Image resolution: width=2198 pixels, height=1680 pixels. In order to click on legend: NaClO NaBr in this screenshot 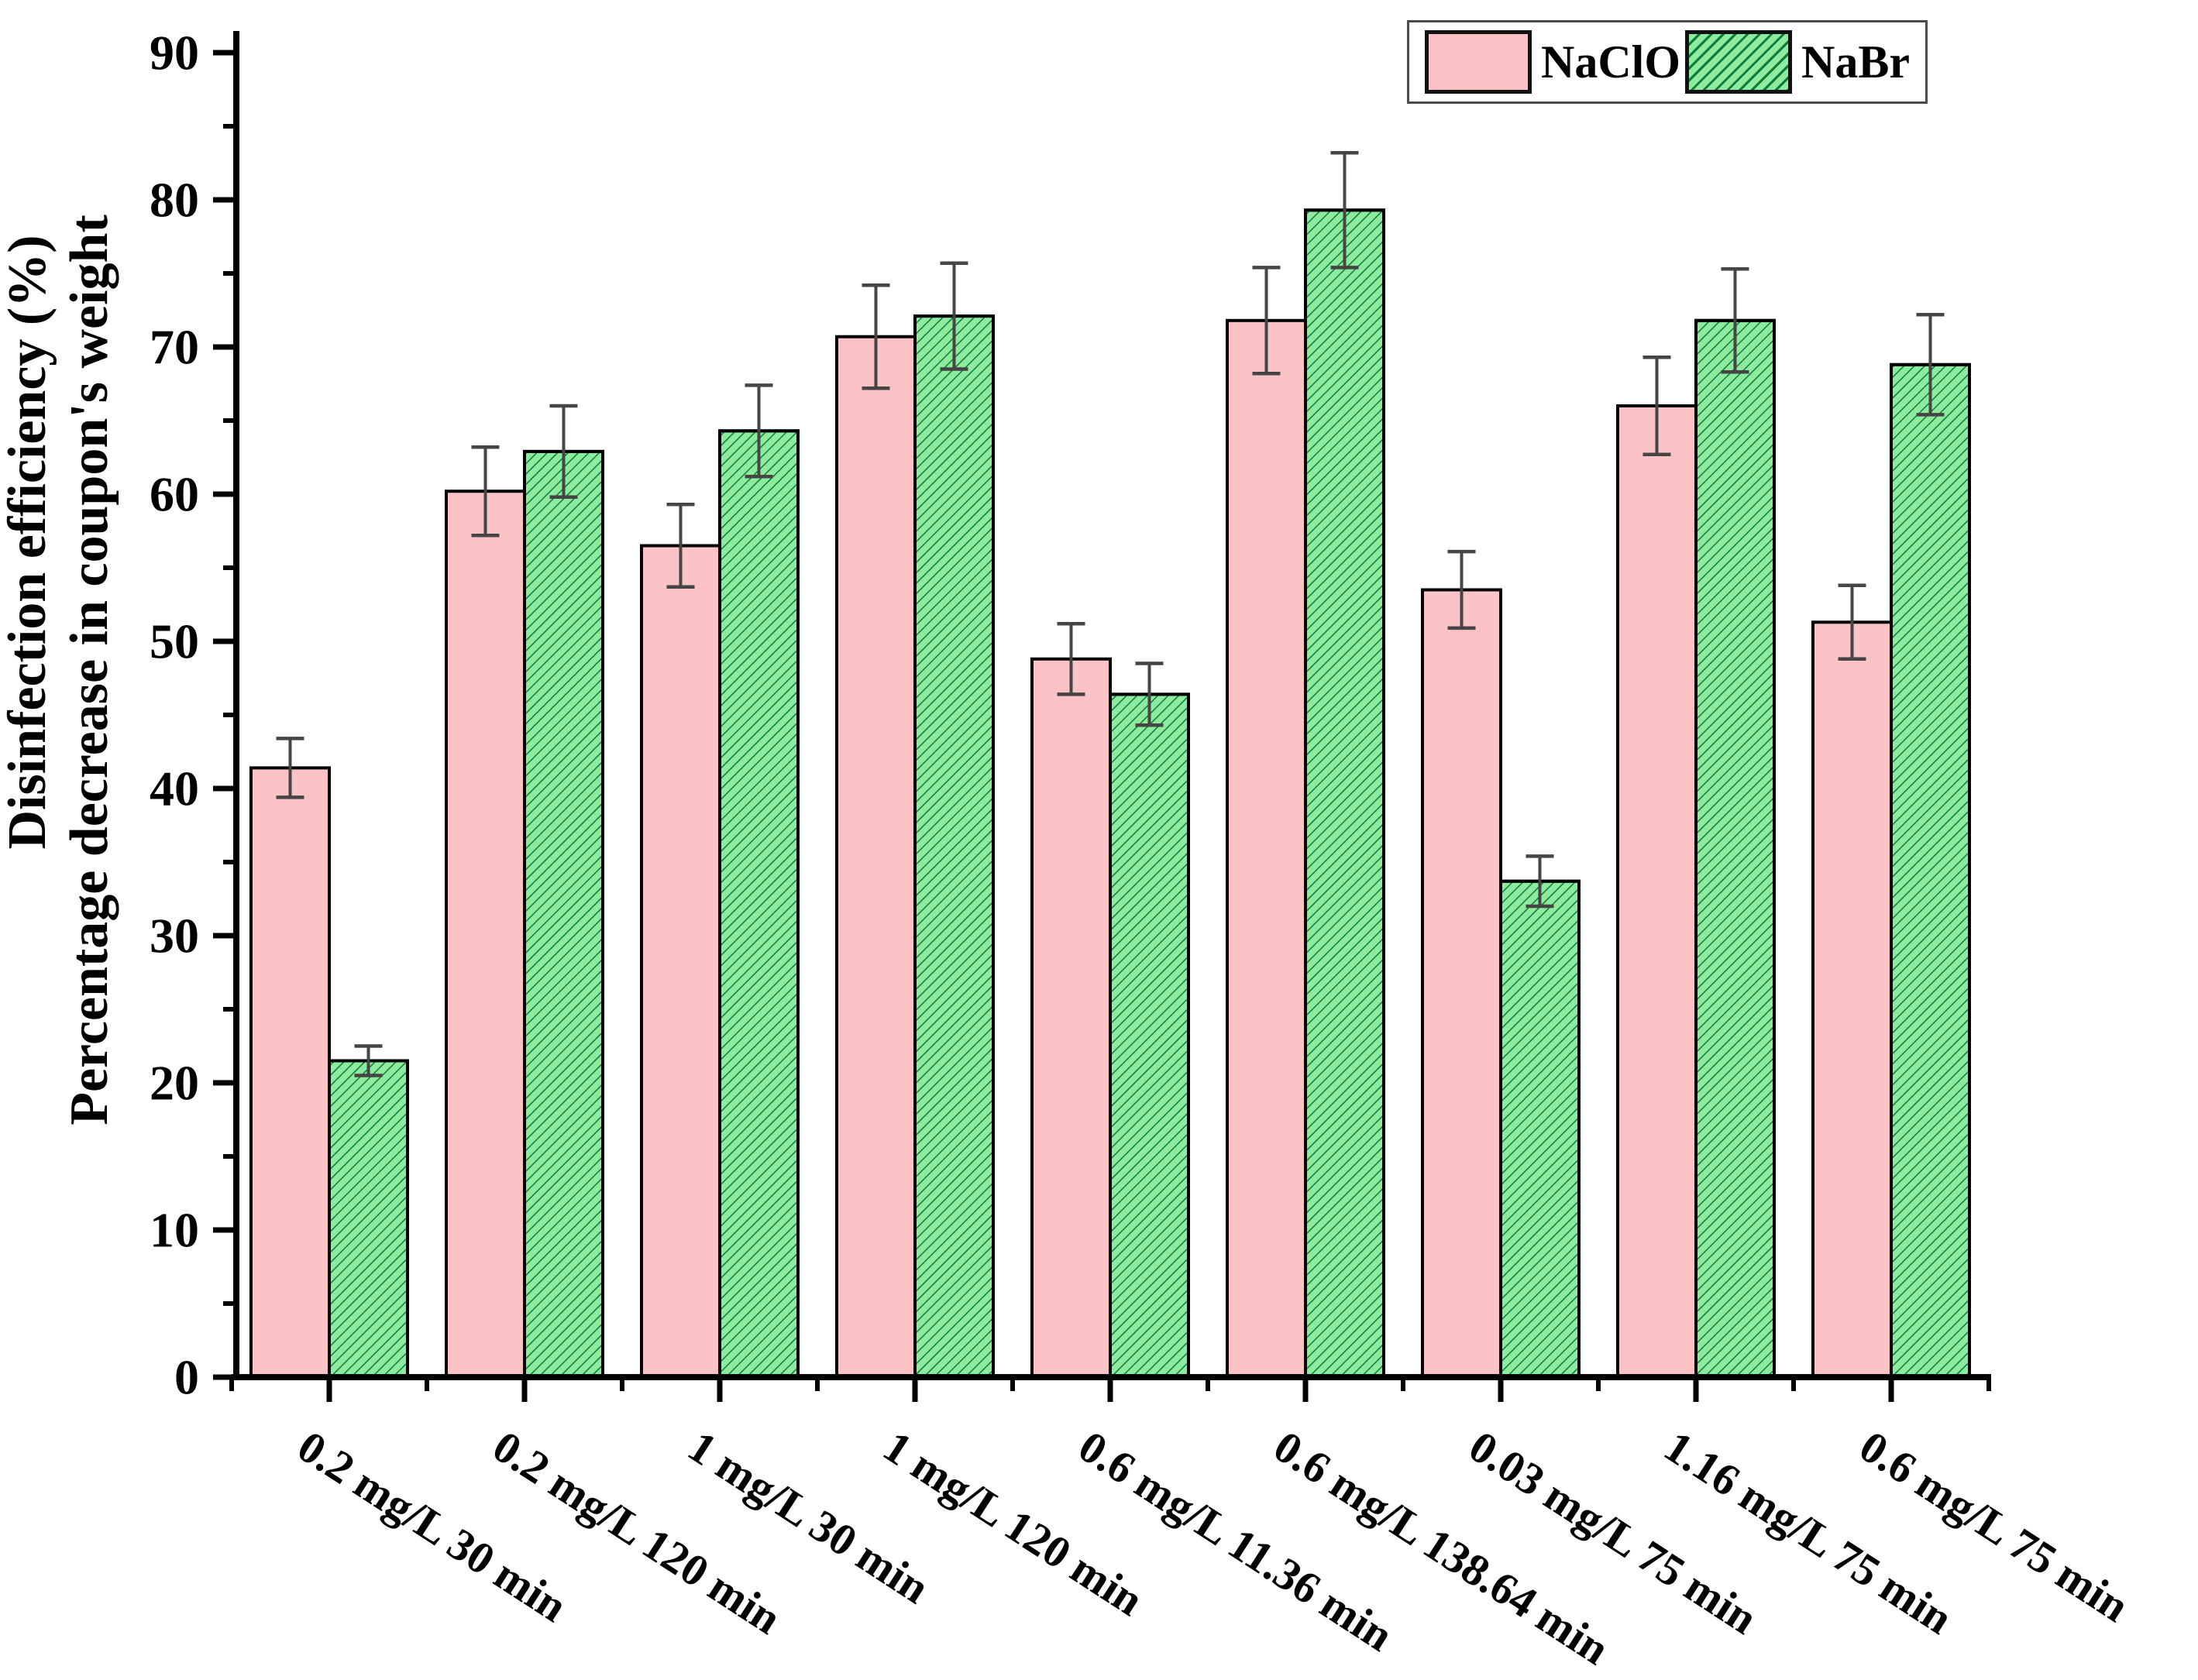, I will do `click(1668, 62)`.